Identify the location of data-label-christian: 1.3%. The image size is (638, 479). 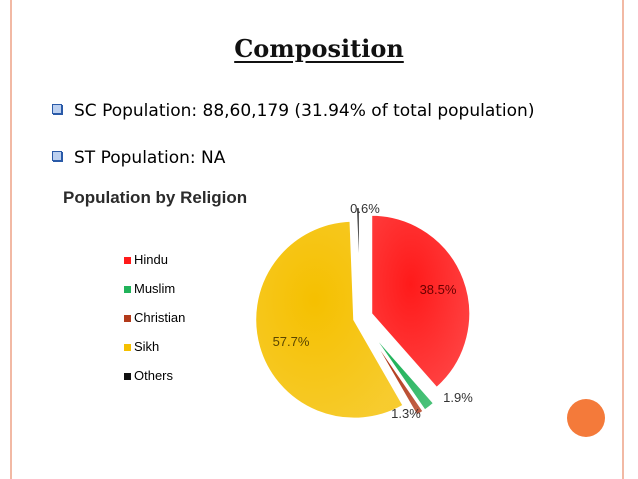
(406, 413).